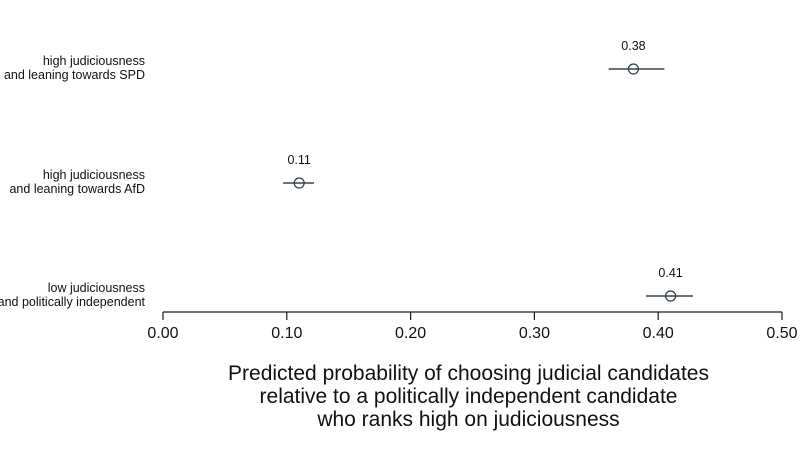 The width and height of the screenshot is (808, 460). What do you see at coordinates (670, 273) in the screenshot?
I see `data-label: 0.41` at bounding box center [670, 273].